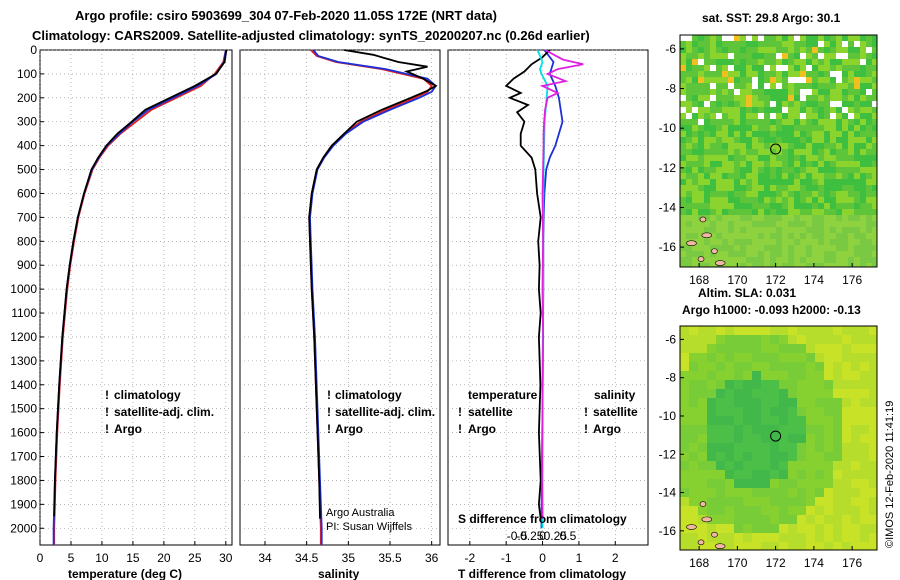 The width and height of the screenshot is (900, 580). What do you see at coordinates (706, 241) in the screenshot?
I see `sst-map-land` at bounding box center [706, 241].